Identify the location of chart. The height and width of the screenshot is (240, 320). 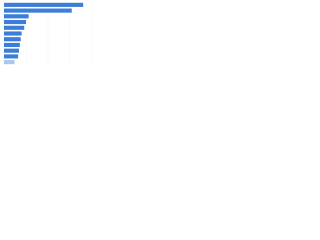
(48, 33).